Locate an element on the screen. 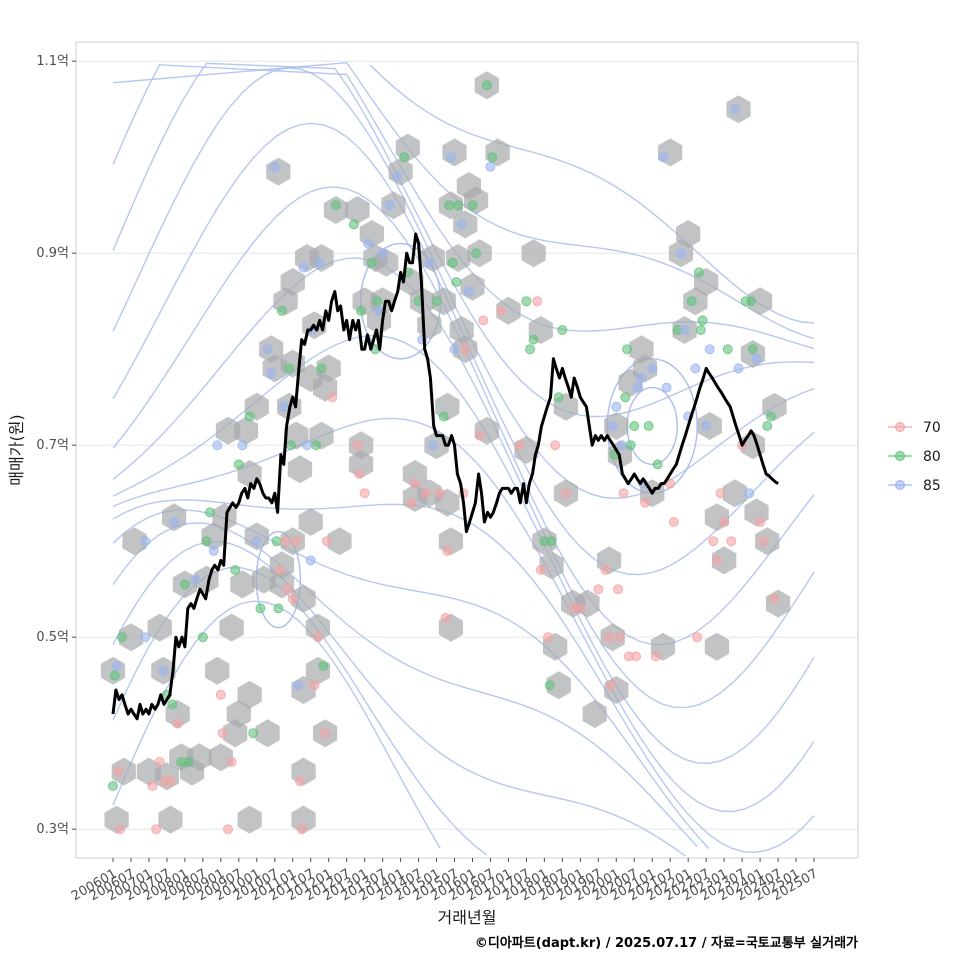  legend-label-70: 70 is located at coordinates (932, 428).